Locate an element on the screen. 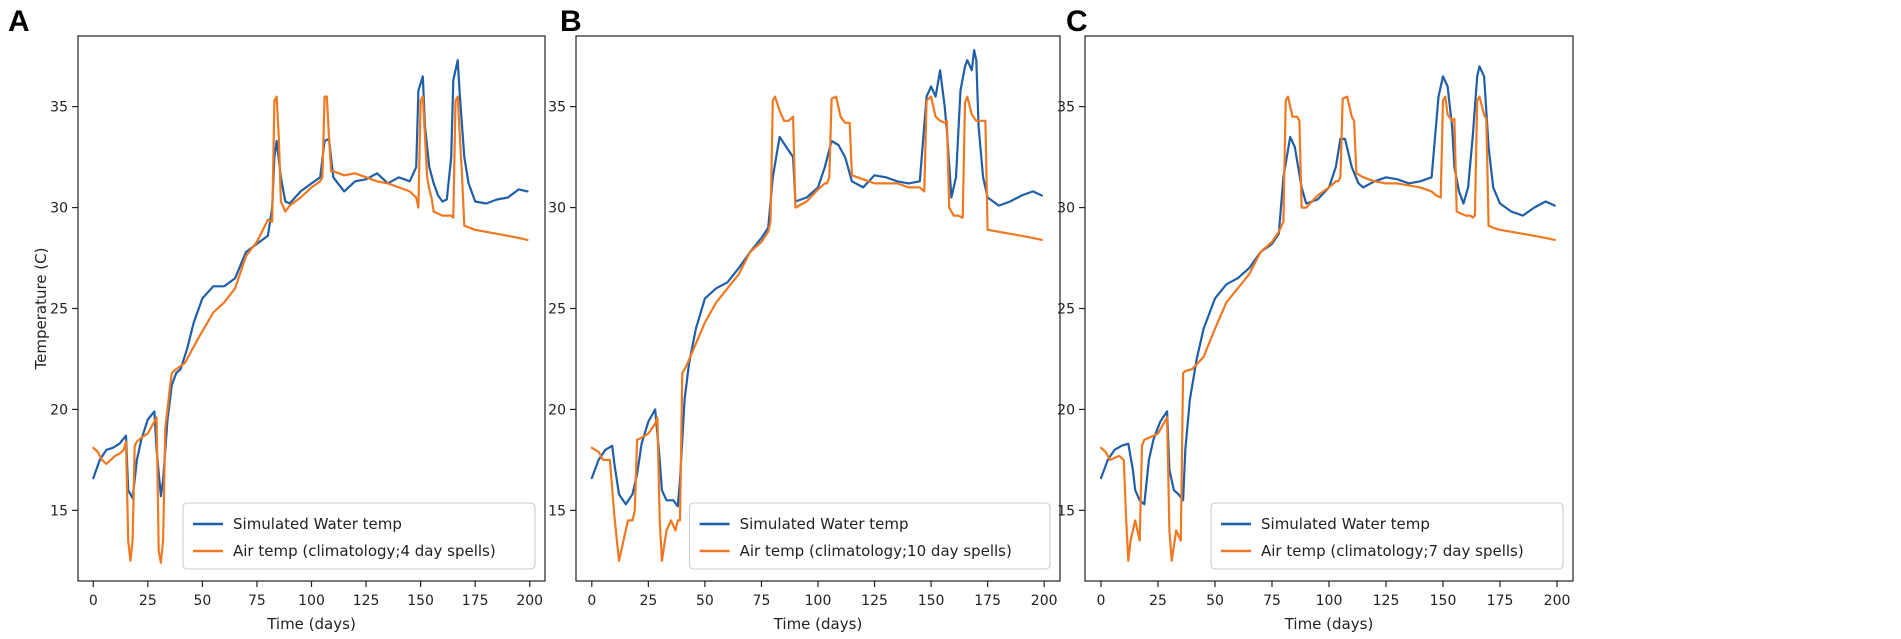  legend-air-label: Air temp (climatology;4 day spells) is located at coordinates (364, 551).